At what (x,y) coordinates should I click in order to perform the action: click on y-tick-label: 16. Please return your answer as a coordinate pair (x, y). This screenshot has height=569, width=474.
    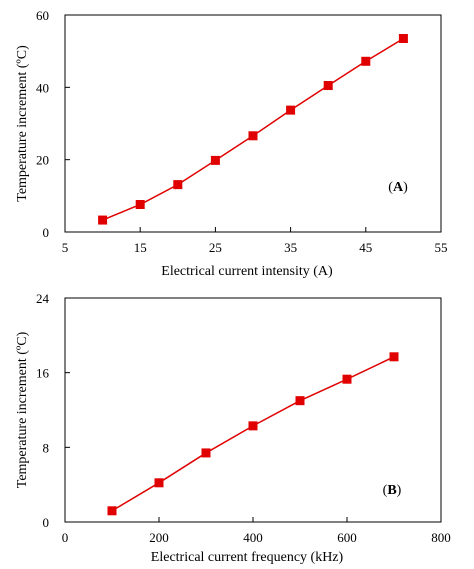
    Looking at the image, I should click on (43, 373).